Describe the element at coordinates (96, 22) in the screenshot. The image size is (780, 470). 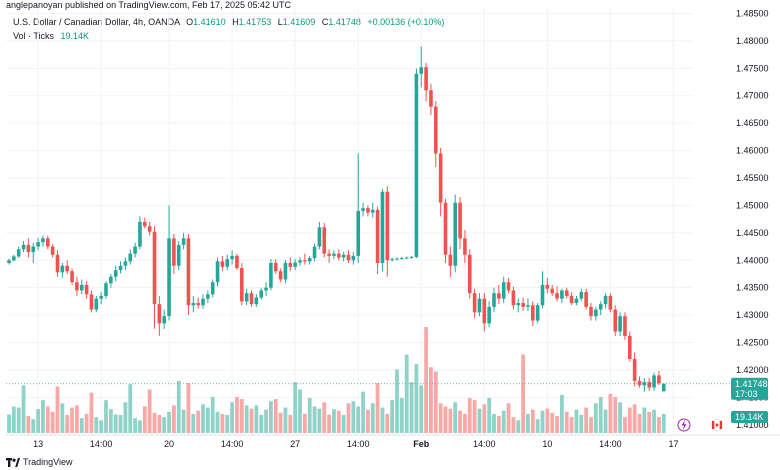
I see `legend-symbol: U.S. Dollar / Canadian Dollar, 4h, OANDA` at that location.